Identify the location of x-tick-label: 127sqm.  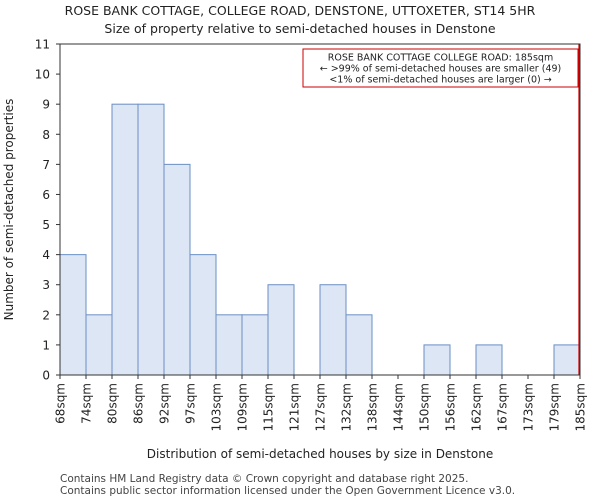
(321, 407).